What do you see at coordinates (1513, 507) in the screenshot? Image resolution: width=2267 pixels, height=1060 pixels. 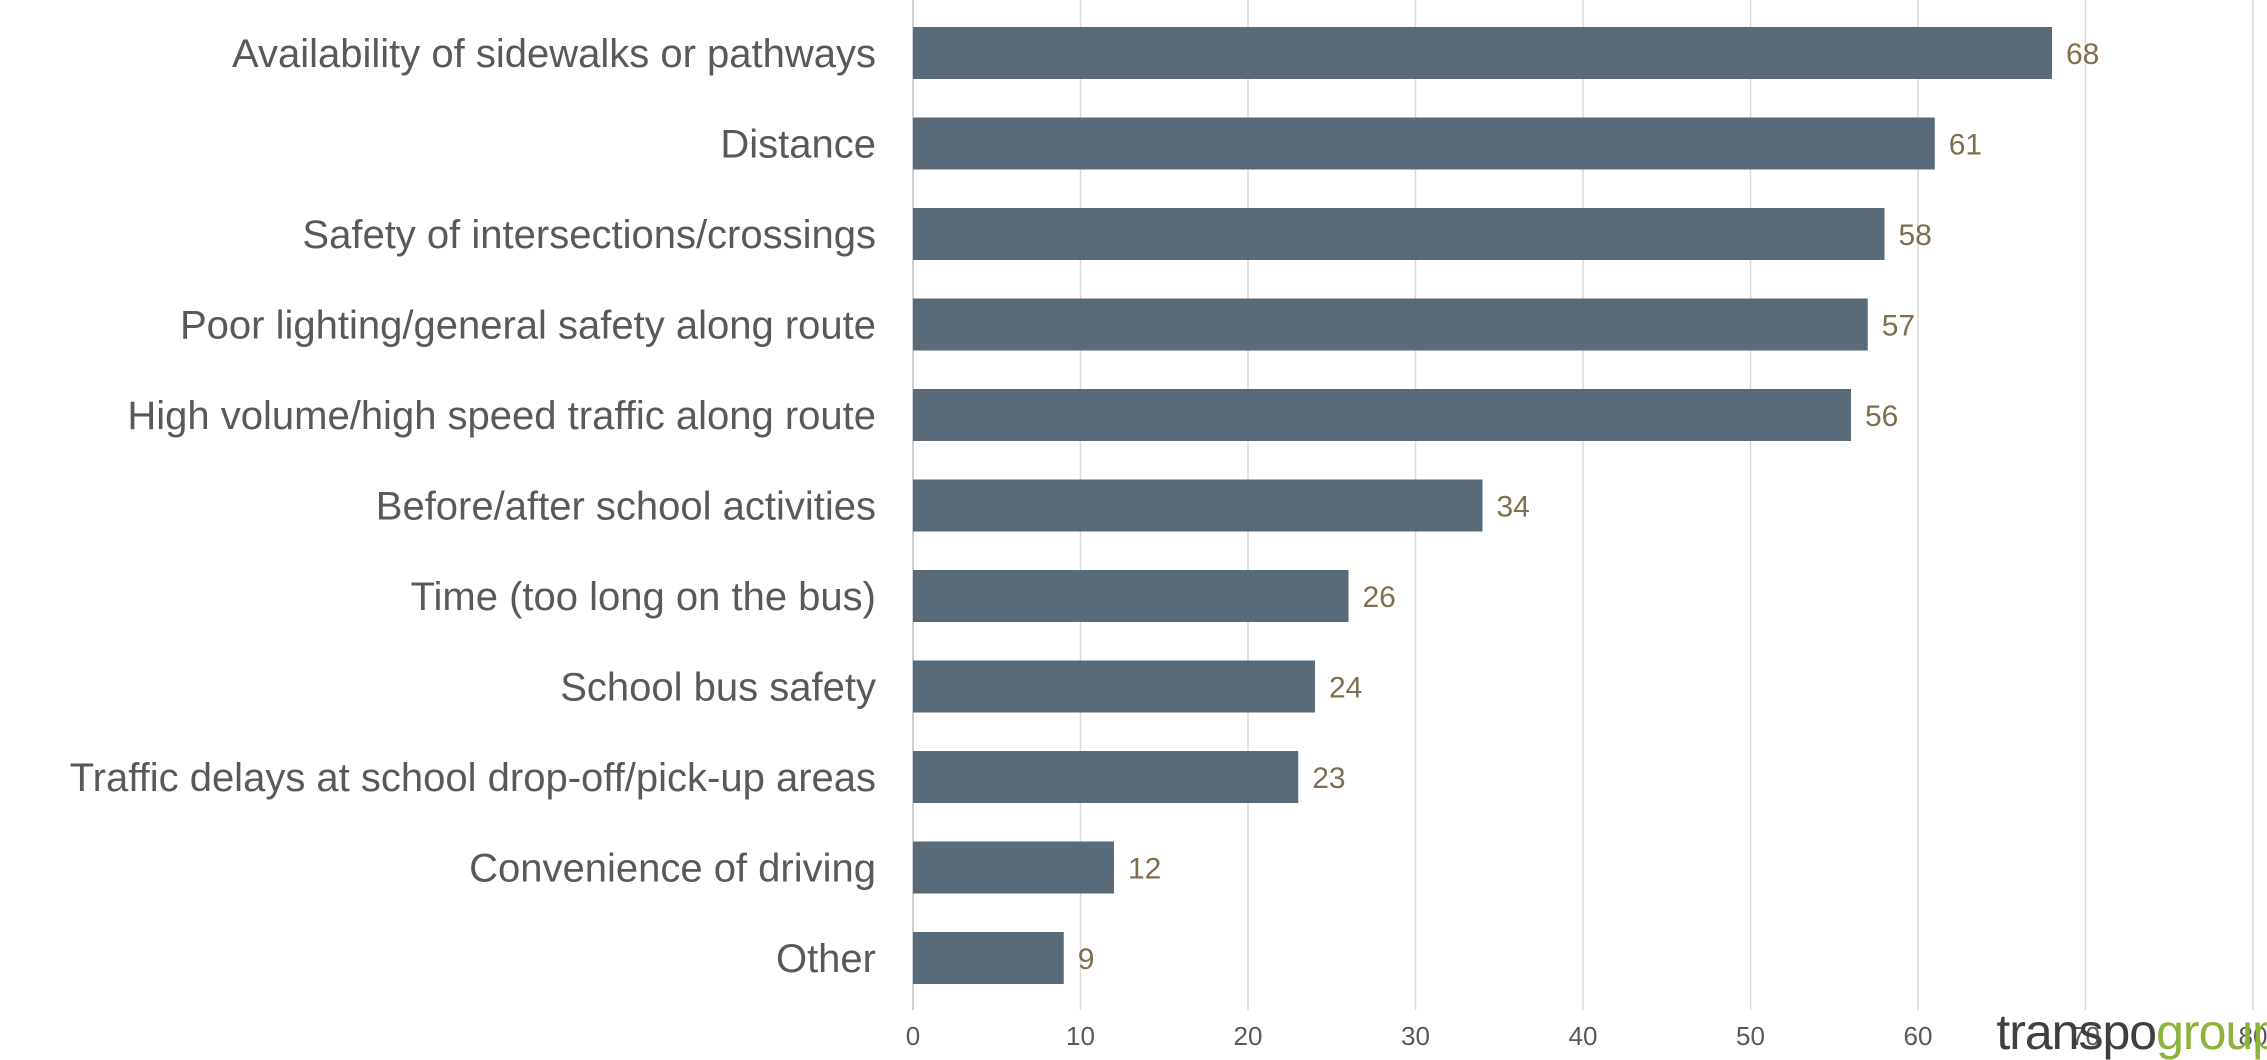 I see `value-label-6: 34` at bounding box center [1513, 507].